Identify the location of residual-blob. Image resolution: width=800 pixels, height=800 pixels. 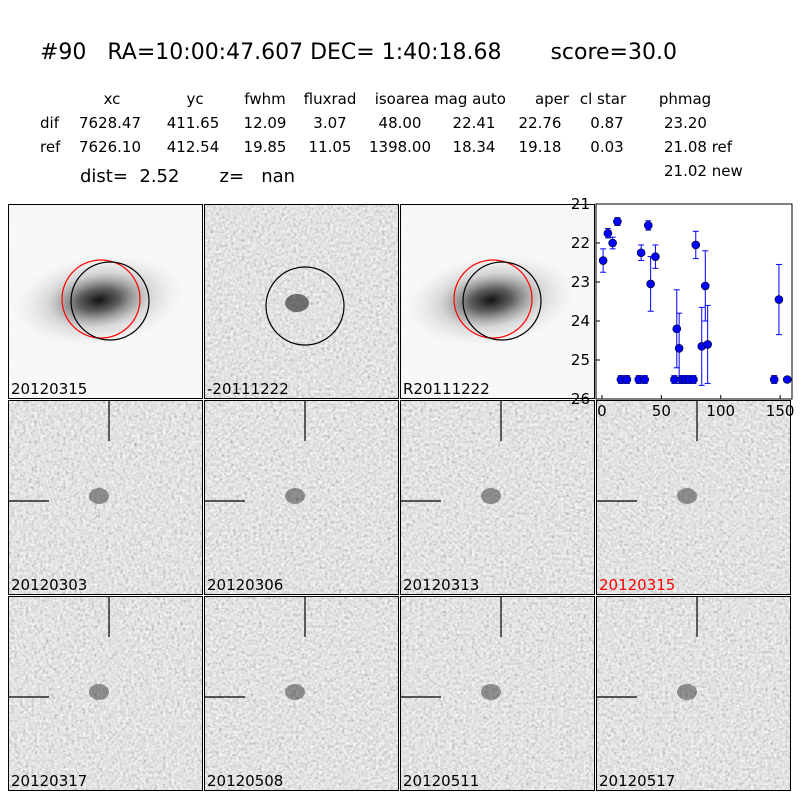
(297, 303).